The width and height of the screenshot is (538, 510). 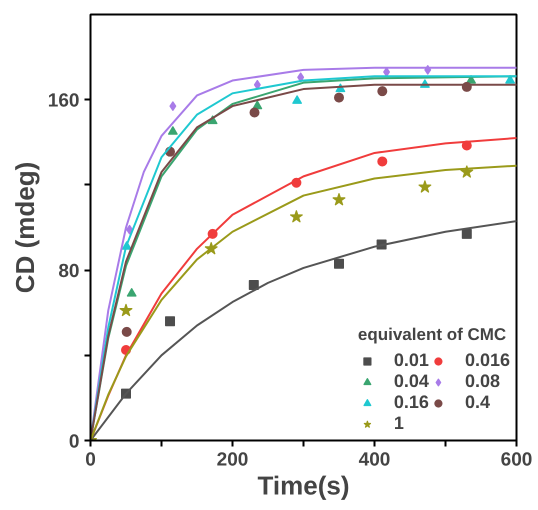 I want to click on legend-label: 0.01, so click(x=411, y=360).